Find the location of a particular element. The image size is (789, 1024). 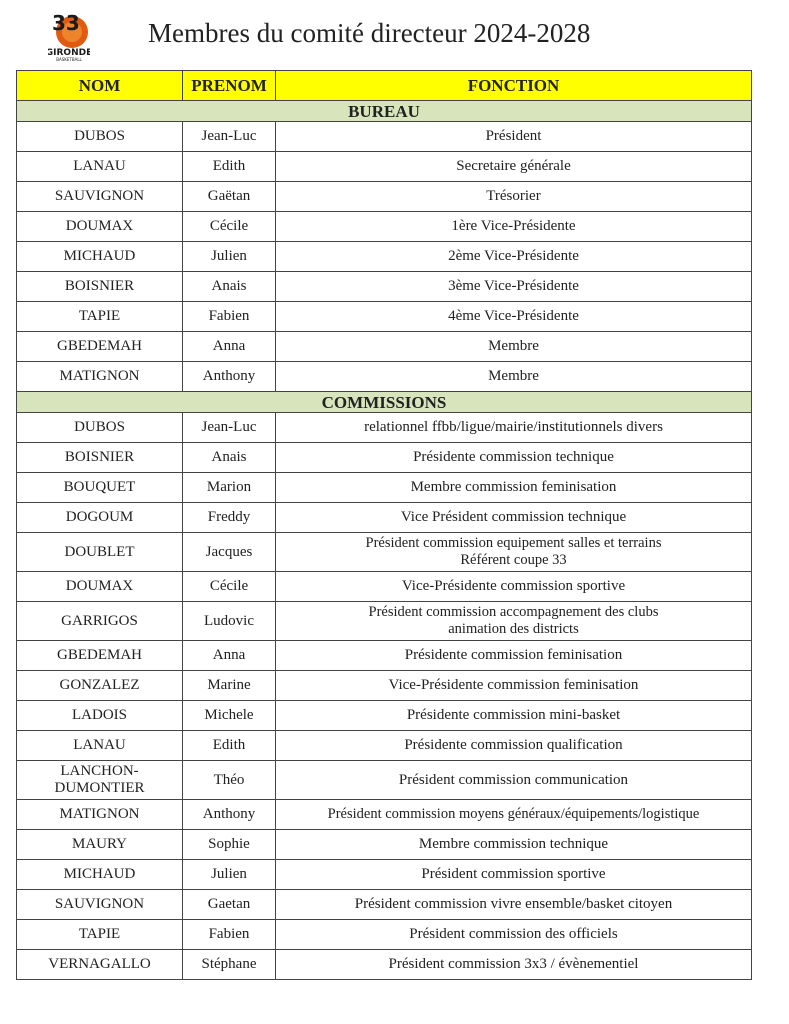

cell-fonction: Trésorier is located at coordinates (513, 196).